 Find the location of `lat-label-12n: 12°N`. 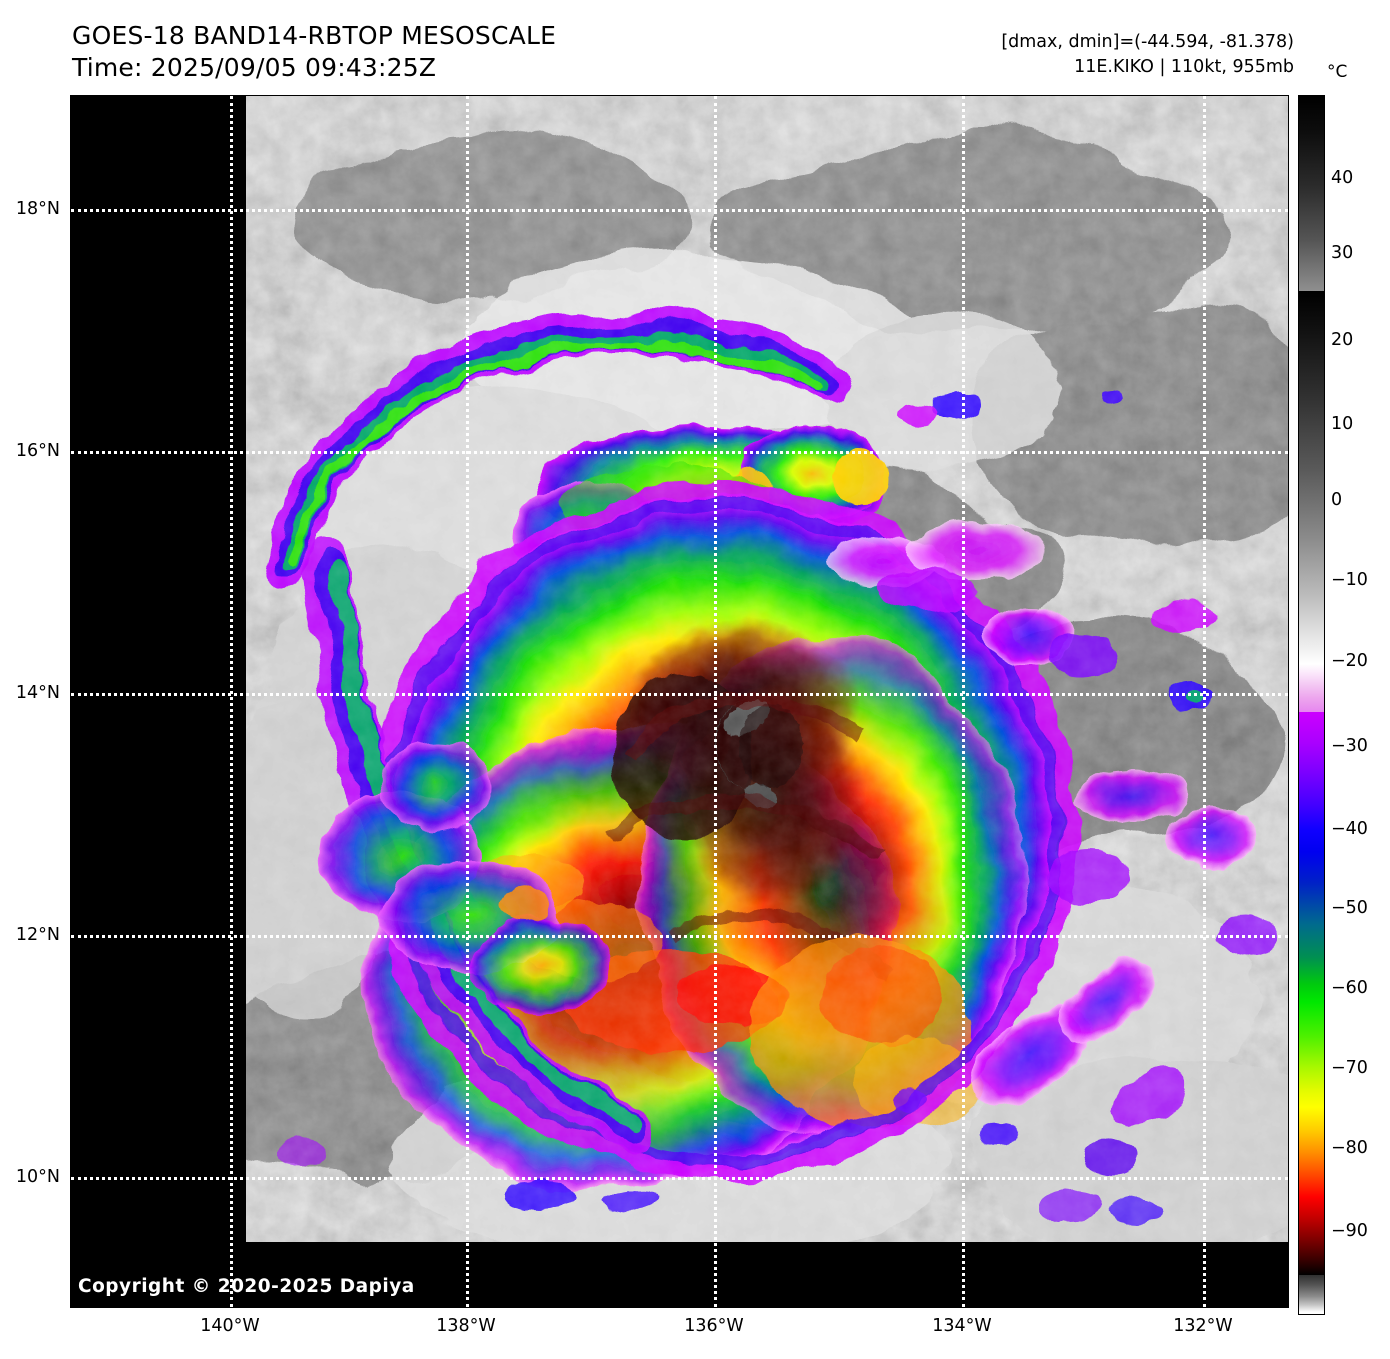

lat-label-12n: 12°N is located at coordinates (37, 935).